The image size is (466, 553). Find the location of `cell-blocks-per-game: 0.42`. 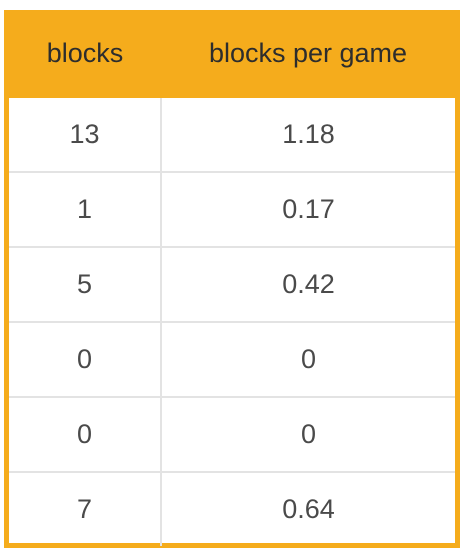

cell-blocks-per-game: 0.42 is located at coordinates (308, 285).